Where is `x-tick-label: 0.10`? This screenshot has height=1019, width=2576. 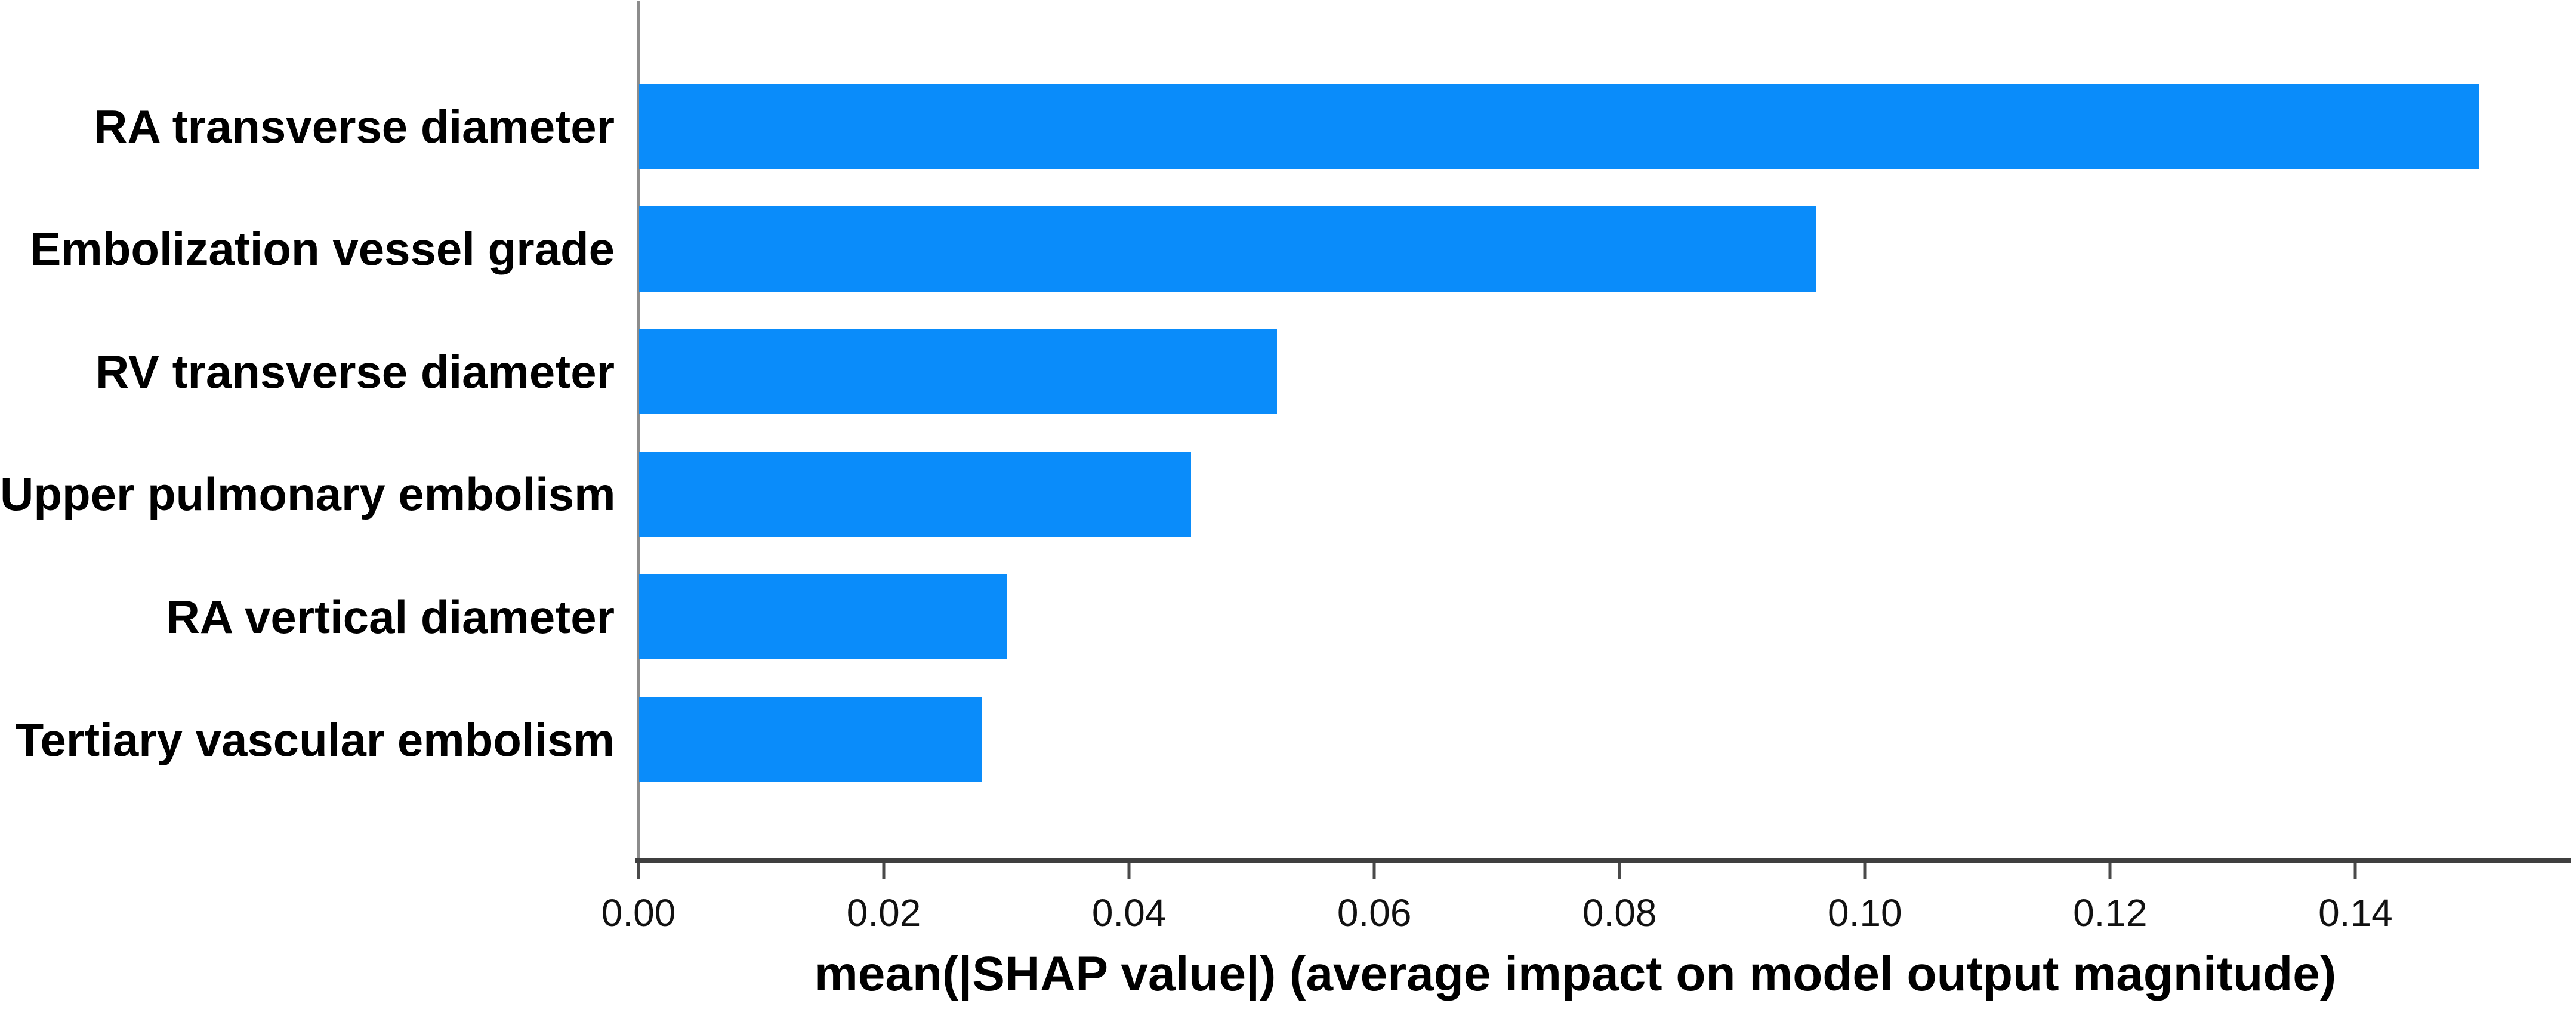 x-tick-label: 0.10 is located at coordinates (1865, 912).